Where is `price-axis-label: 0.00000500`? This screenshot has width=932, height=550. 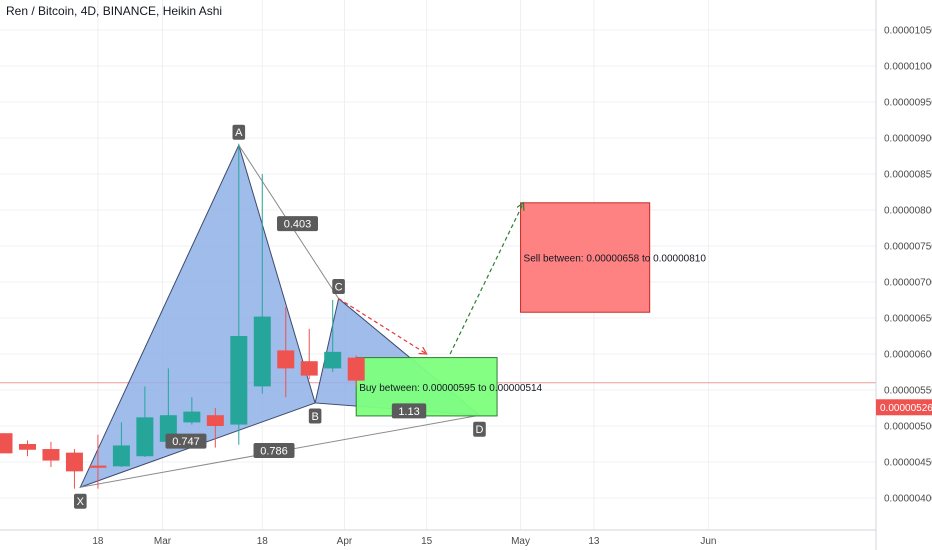 price-axis-label: 0.00000500 is located at coordinates (908, 427).